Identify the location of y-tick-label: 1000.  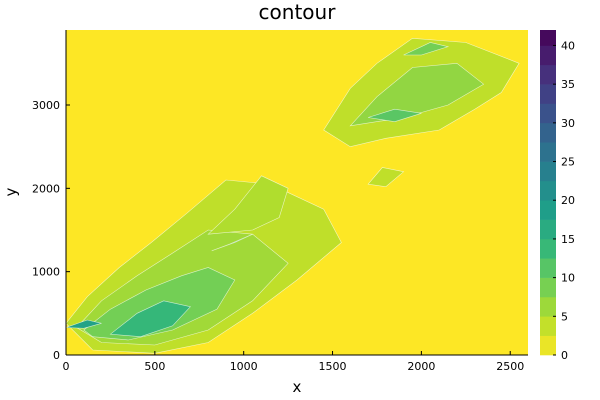
(46, 272).